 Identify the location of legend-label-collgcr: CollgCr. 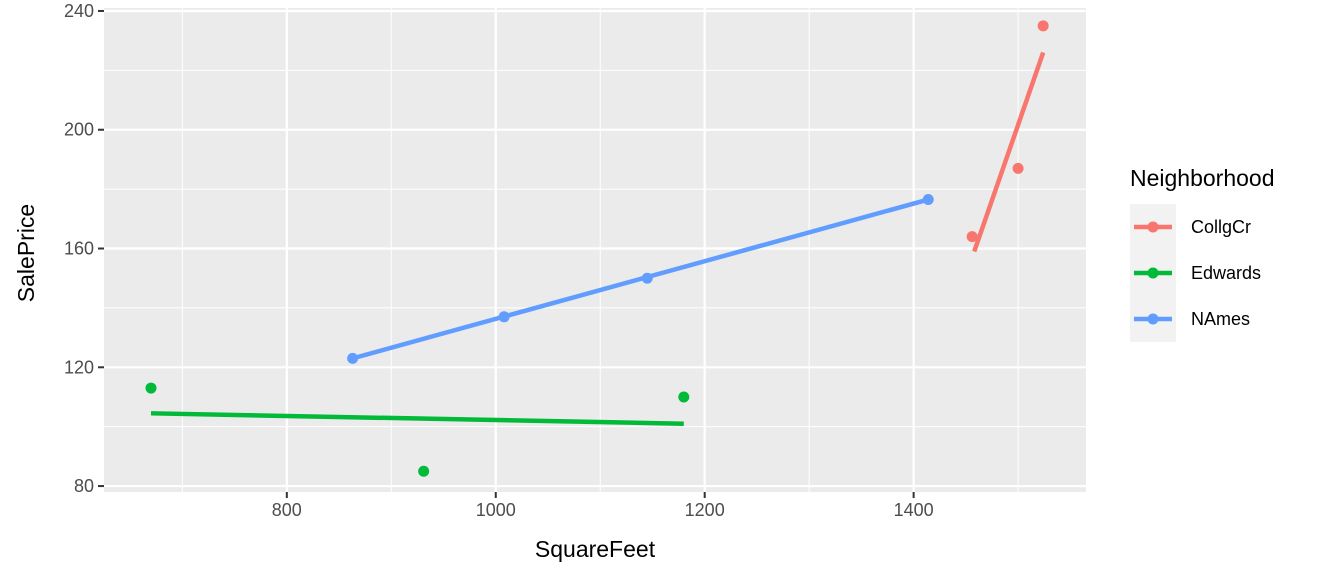
(1221, 227).